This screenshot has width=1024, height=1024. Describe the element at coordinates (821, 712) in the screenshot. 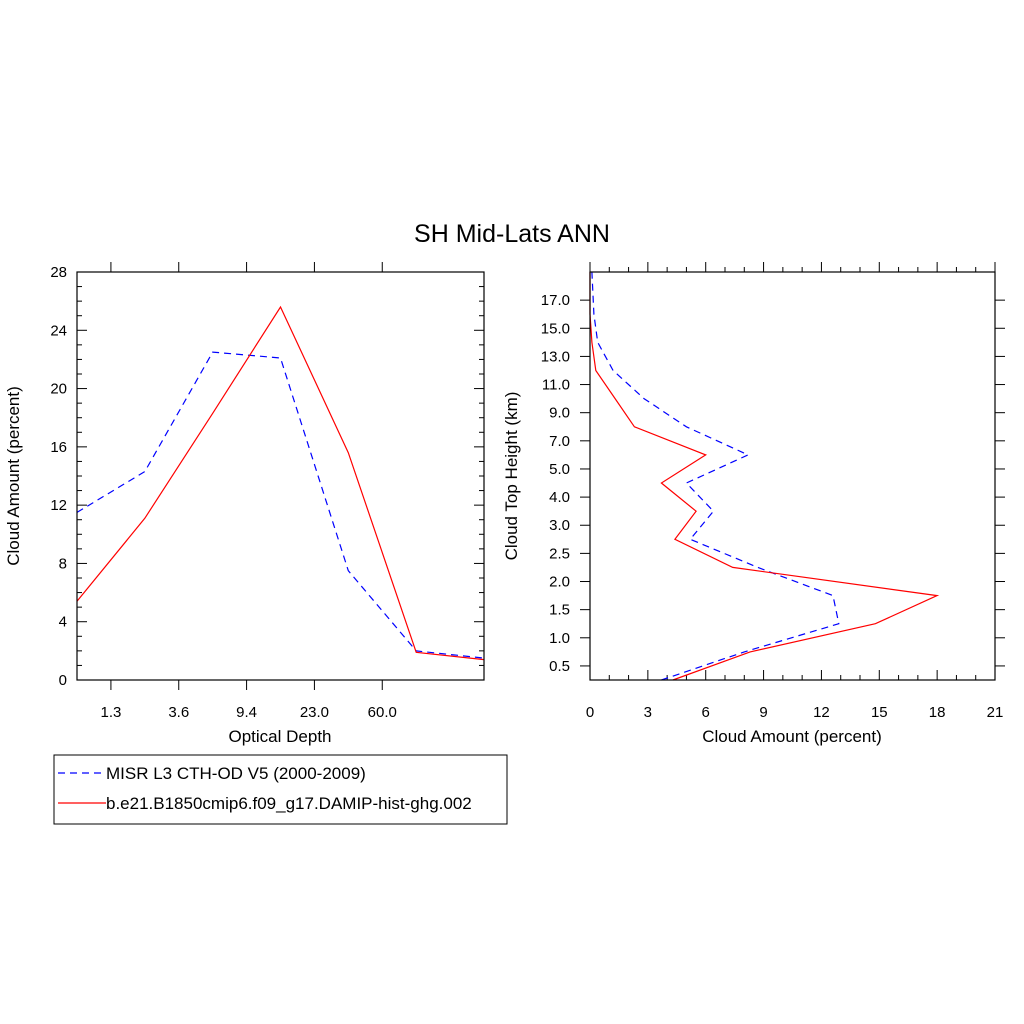

I see `right-x-tick-label: 12` at that location.